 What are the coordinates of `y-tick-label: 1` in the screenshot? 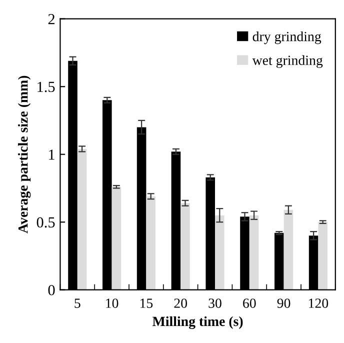 It's located at (51, 155).